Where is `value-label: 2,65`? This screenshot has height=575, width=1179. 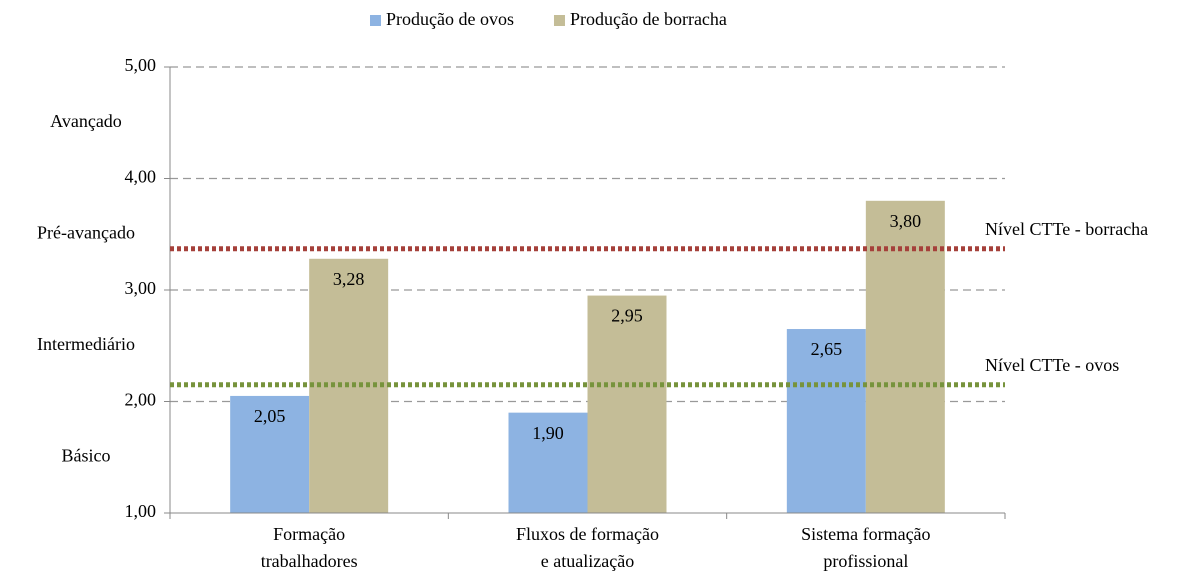
value-label: 2,65 is located at coordinates (827, 349).